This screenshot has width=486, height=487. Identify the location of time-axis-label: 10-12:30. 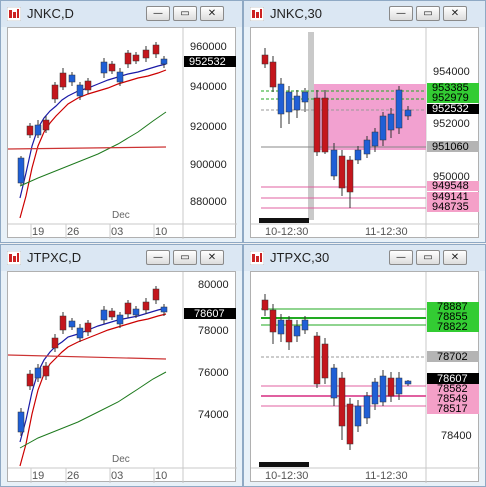
(286, 476).